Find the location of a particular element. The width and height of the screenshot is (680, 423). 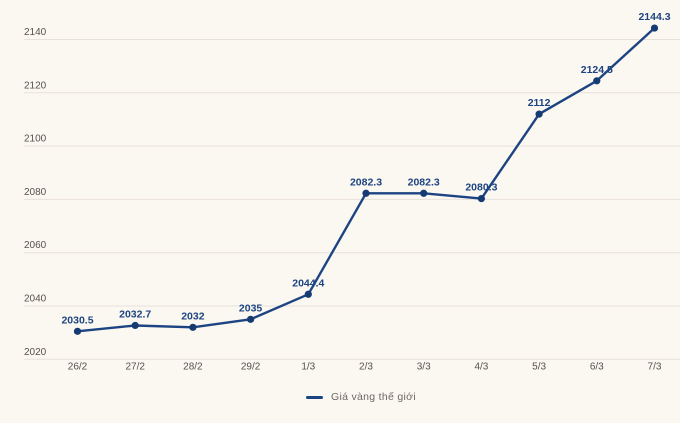

data-point-label: 2030.5 is located at coordinates (77, 320).